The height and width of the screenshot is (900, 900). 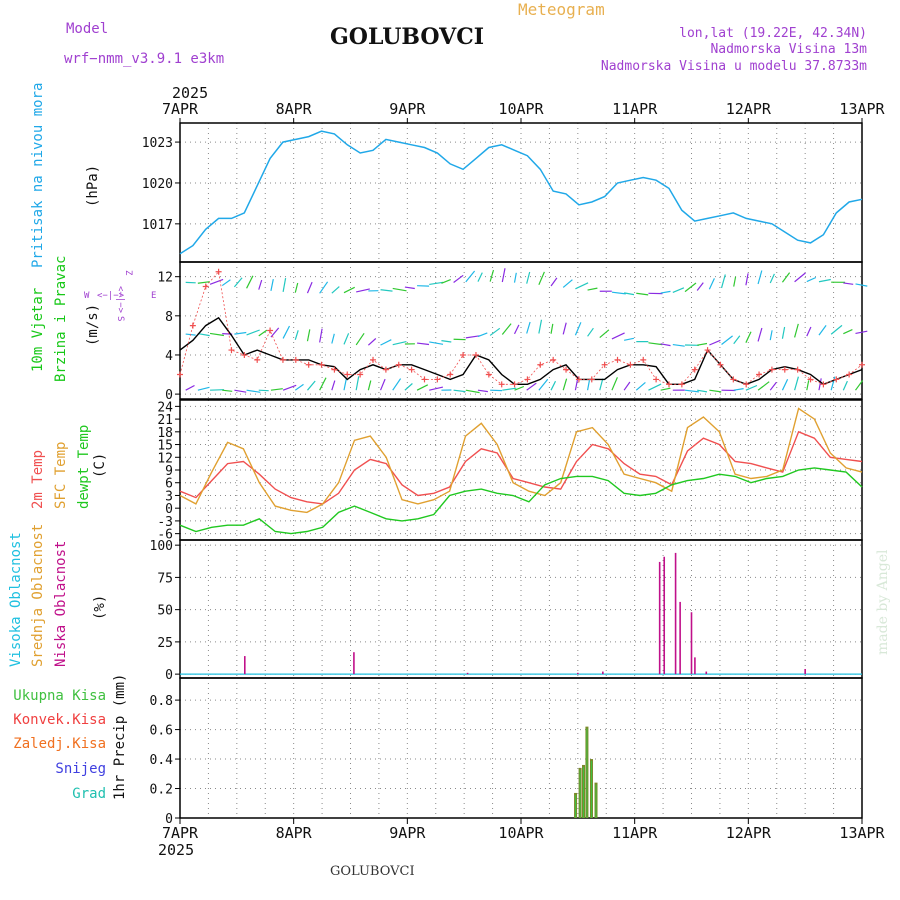 I want to click on cloud-low-title: Niska Oblacnost, so click(x=61, y=604).